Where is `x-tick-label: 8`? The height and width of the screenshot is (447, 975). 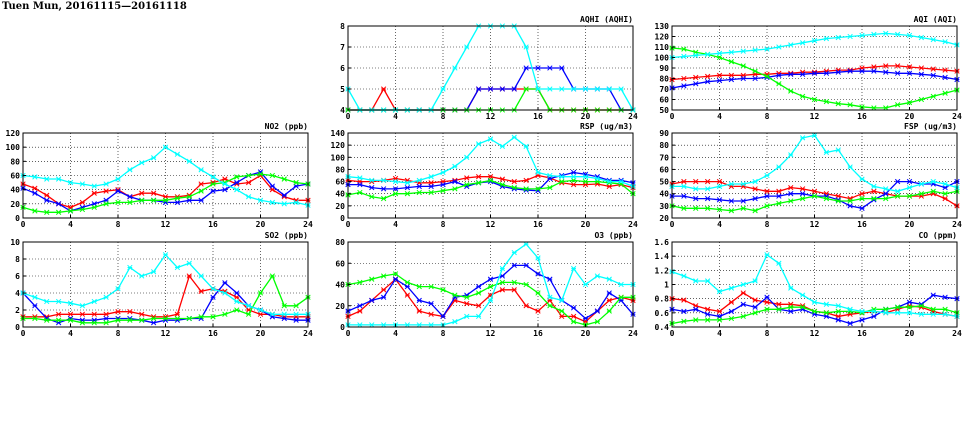 x-tick-label: 8 is located at coordinates (118, 333).